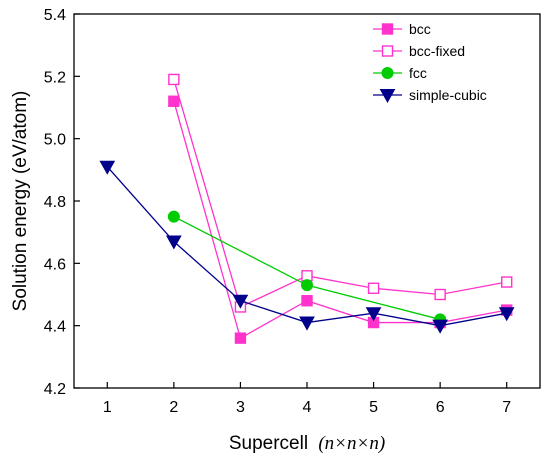  I want to click on x-tick-label: 1, so click(107, 407).